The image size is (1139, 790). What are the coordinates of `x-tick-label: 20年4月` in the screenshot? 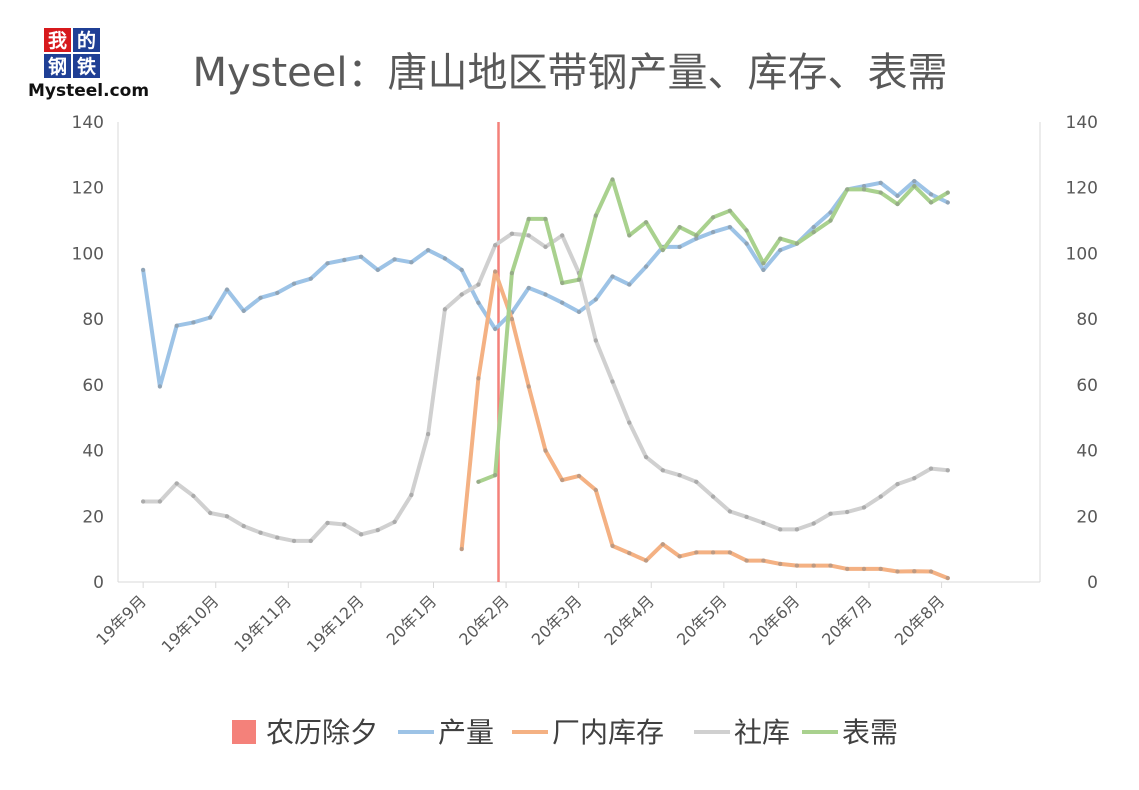 It's located at (629, 620).